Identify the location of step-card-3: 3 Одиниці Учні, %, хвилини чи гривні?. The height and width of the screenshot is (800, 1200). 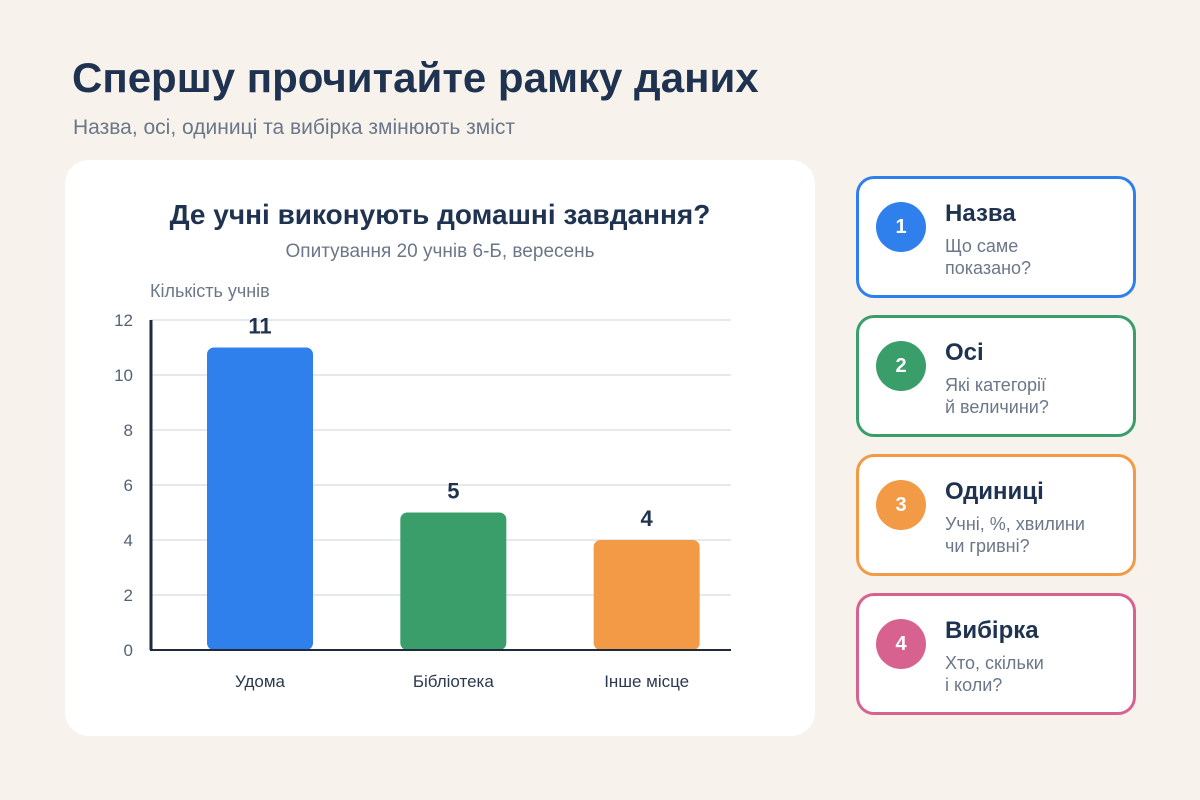
(996, 515).